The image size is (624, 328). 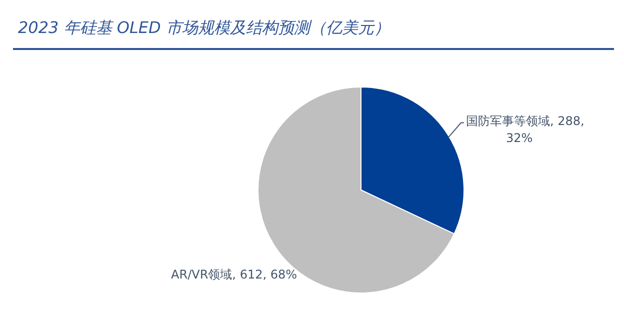 I want to click on slice-label: AR/VR领域, 612, 68%, so click(x=234, y=274).